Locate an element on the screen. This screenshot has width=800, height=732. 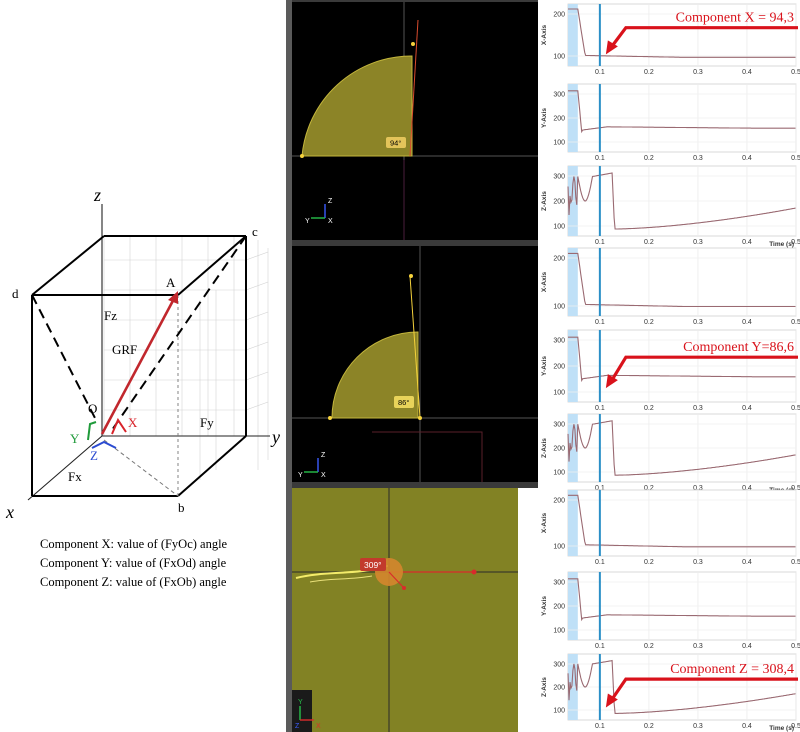
dashed-diagonals is located at coordinates (139, 333).